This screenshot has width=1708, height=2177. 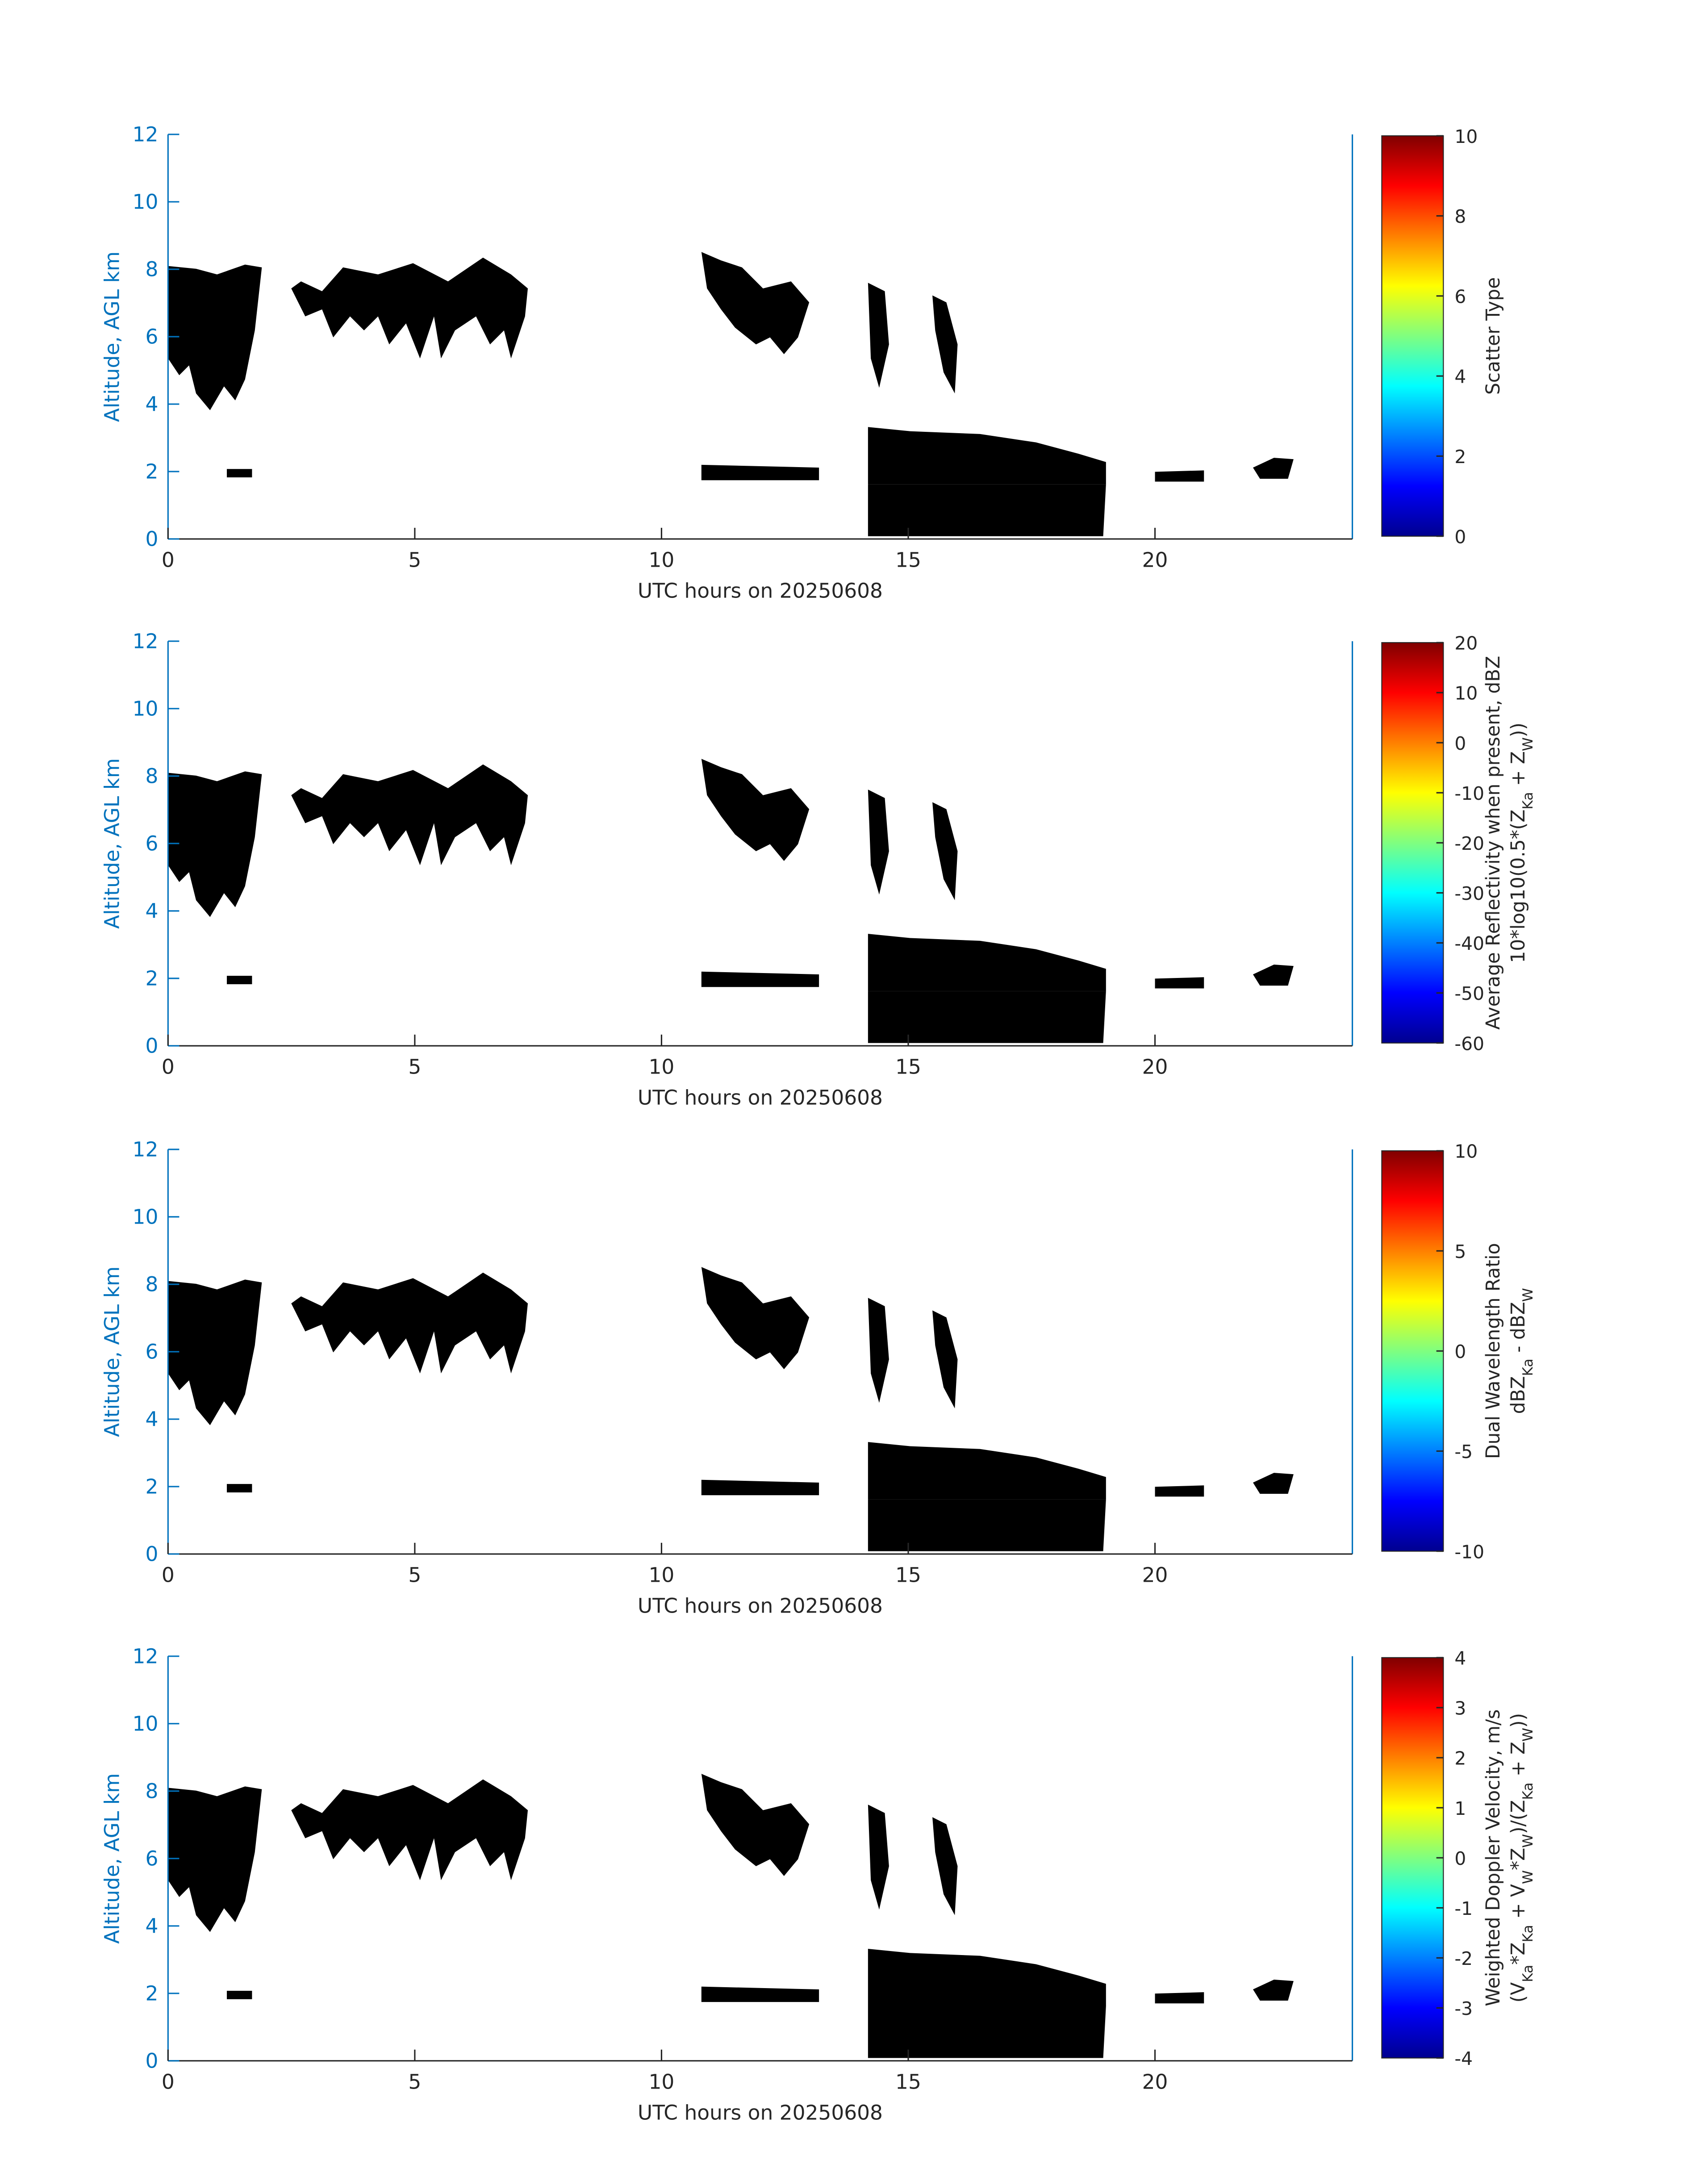 I want to click on colorbar-tick-label: -5, so click(x=1463, y=1451).